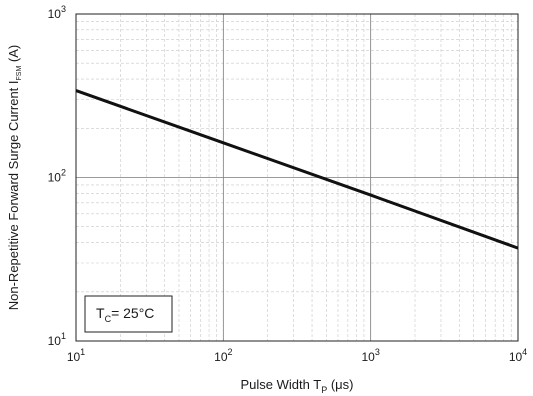 Image resolution: width=533 pixels, height=396 pixels. What do you see at coordinates (63, 9) in the screenshot?
I see `y-tick-exponent: 3` at bounding box center [63, 9].